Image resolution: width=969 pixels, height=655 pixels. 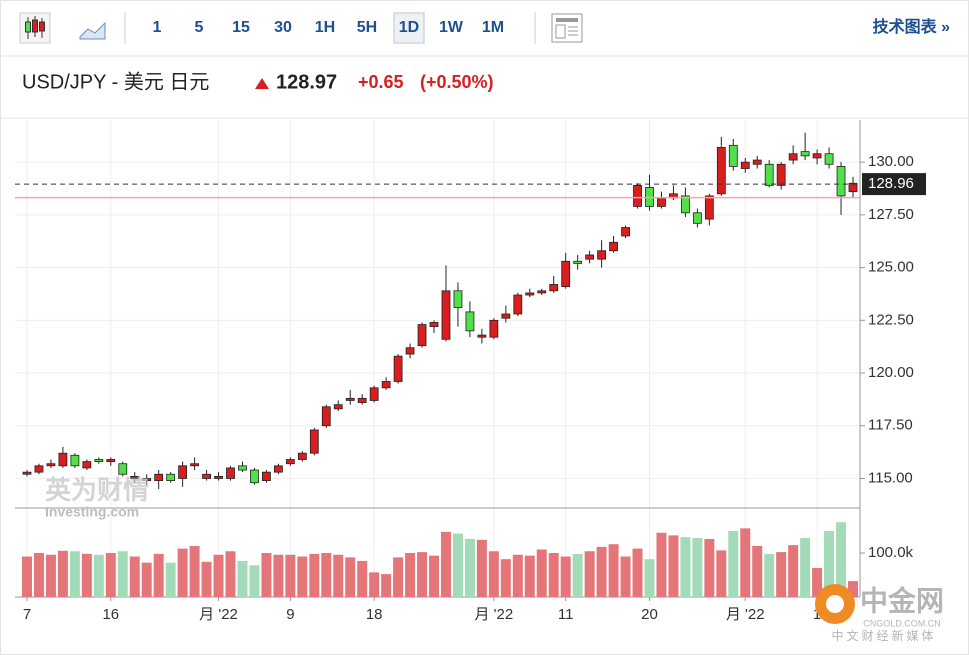 What do you see at coordinates (367, 27) in the screenshot?
I see `interval-button: 5H` at bounding box center [367, 27].